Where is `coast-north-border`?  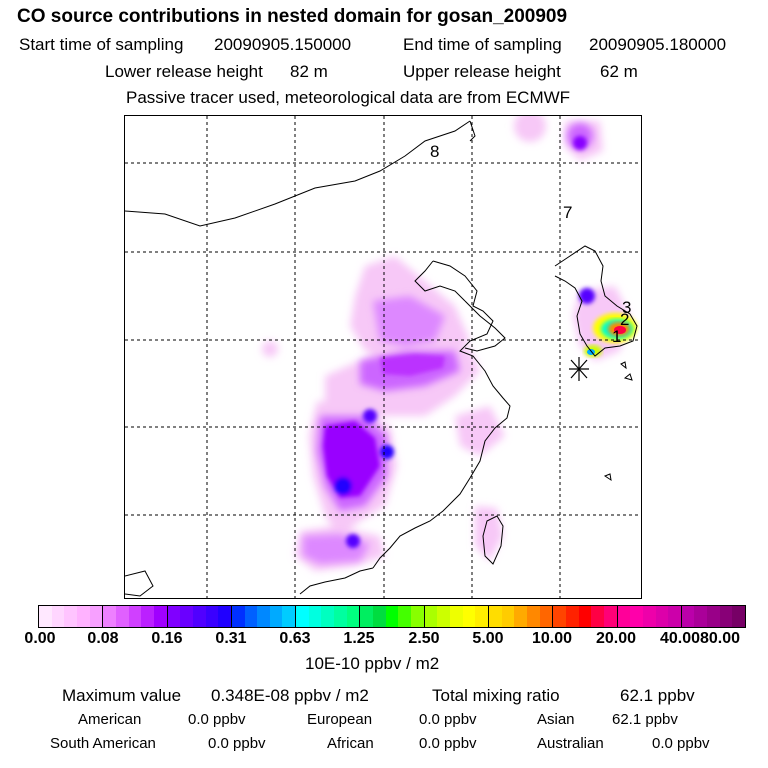 coast-north-border is located at coordinates (298, 173).